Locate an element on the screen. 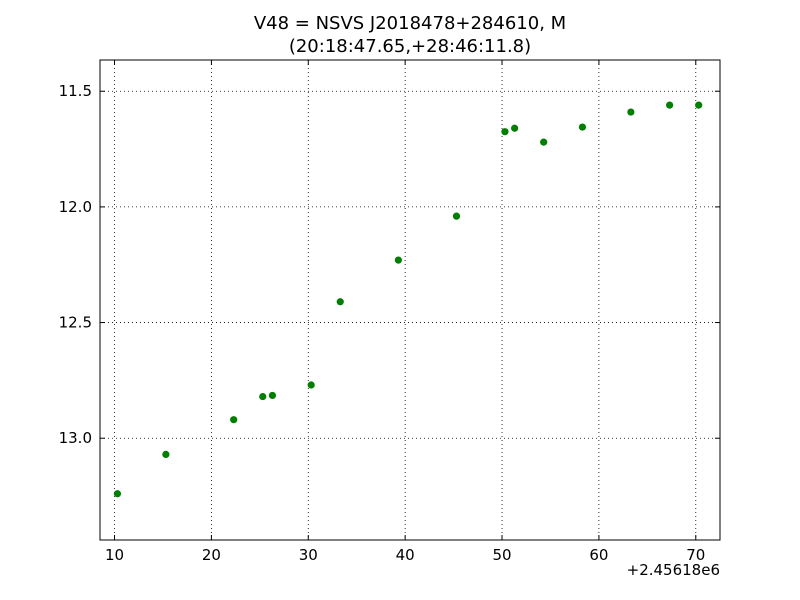 Image resolution: width=800 pixels, height=600 pixels. x-tick-label: 30 is located at coordinates (308, 555).